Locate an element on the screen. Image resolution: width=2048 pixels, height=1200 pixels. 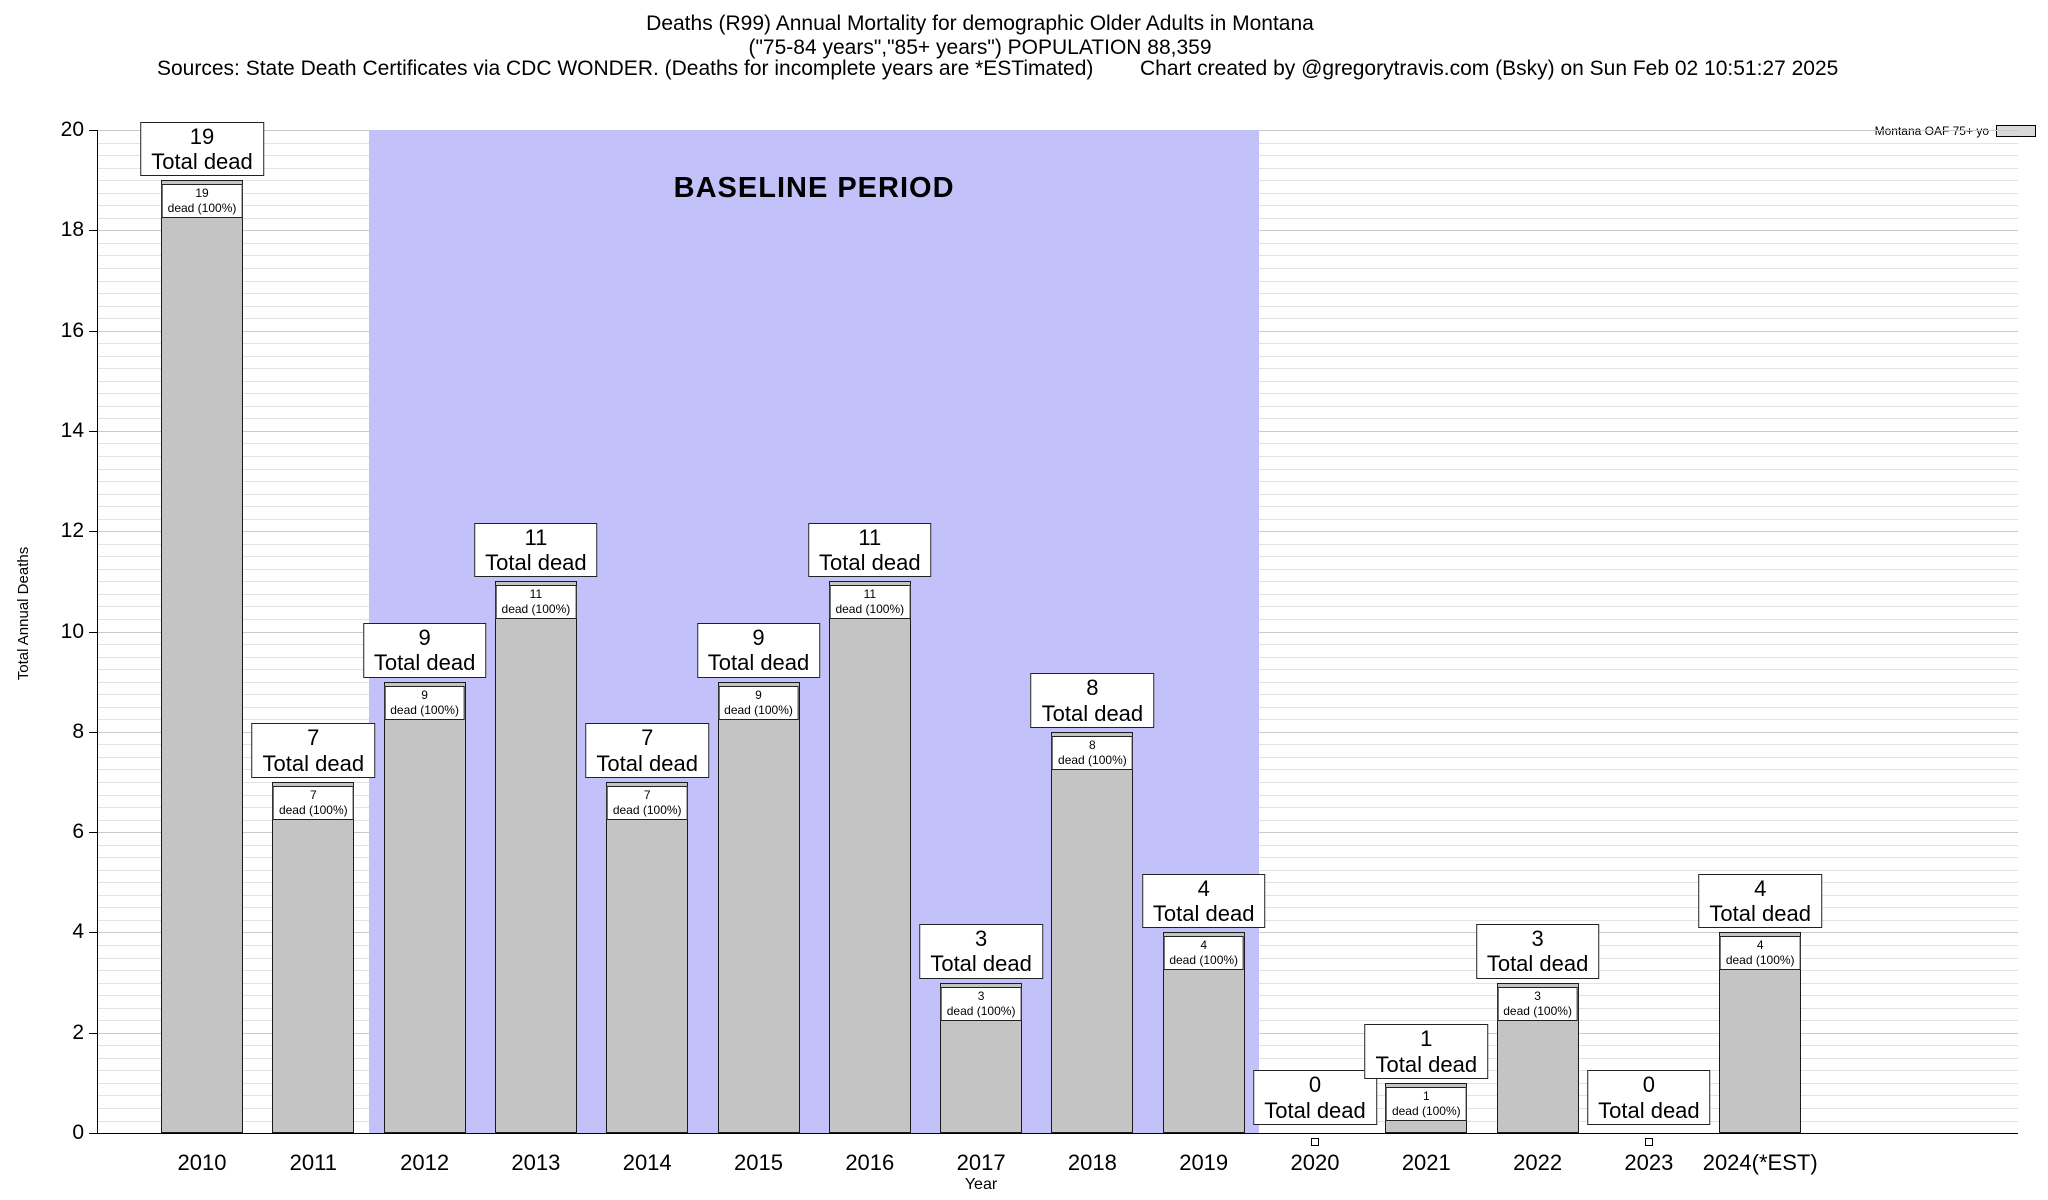
y-tick-label: 12 is located at coordinates (72, 531).